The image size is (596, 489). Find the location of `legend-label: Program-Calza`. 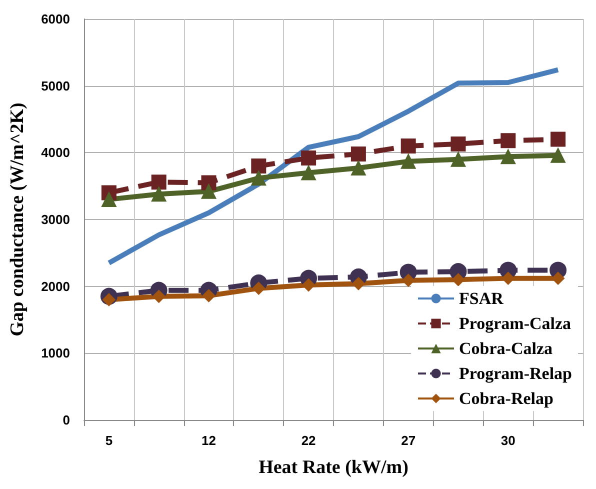

legend-label: Program-Calza is located at coordinates (515, 323).